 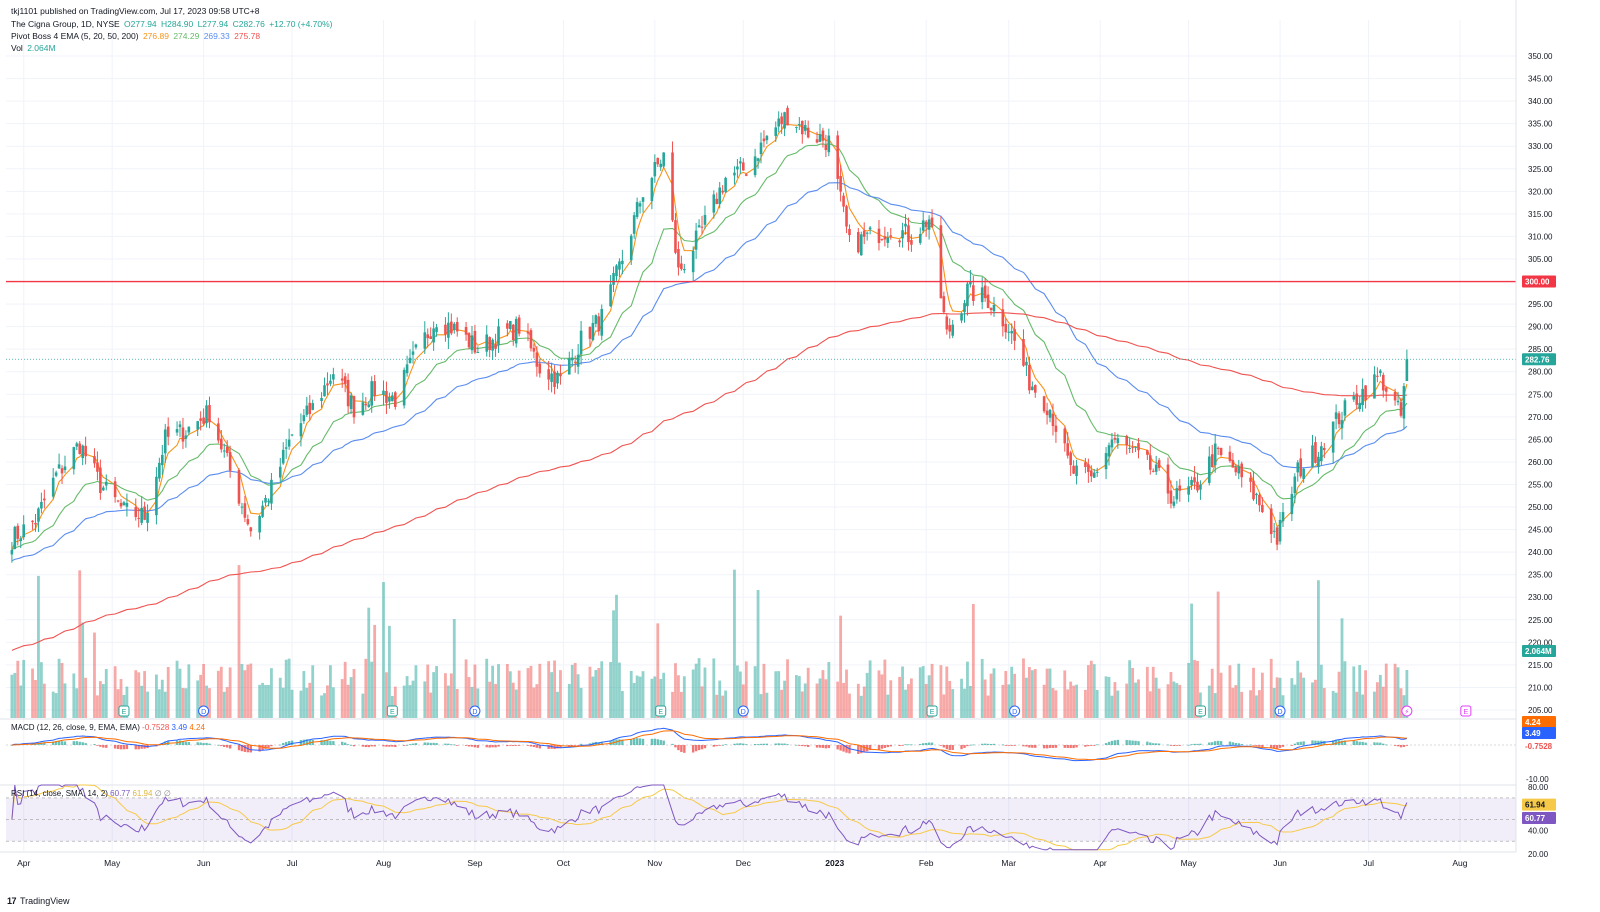 What do you see at coordinates (1280, 863) in the screenshot?
I see `time-tick-label: Jun` at bounding box center [1280, 863].